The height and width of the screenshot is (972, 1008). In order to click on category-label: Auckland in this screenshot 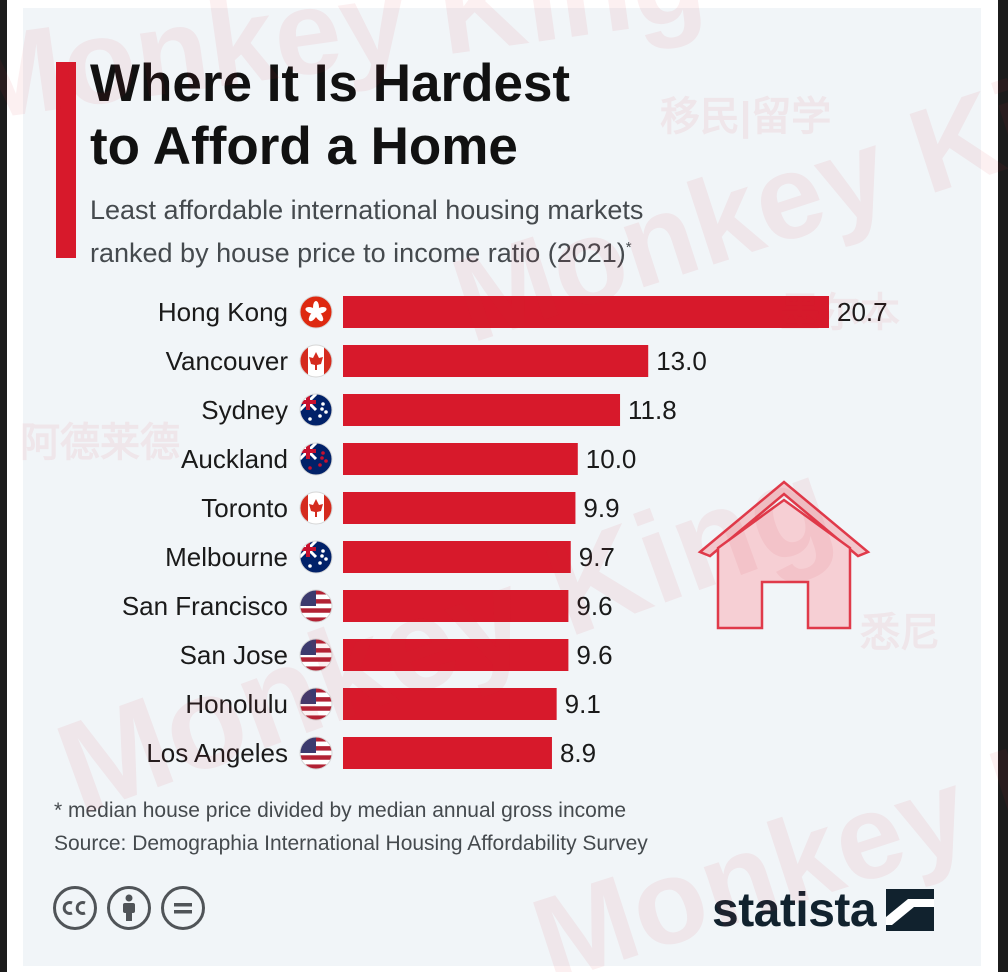, I will do `click(234, 459)`.